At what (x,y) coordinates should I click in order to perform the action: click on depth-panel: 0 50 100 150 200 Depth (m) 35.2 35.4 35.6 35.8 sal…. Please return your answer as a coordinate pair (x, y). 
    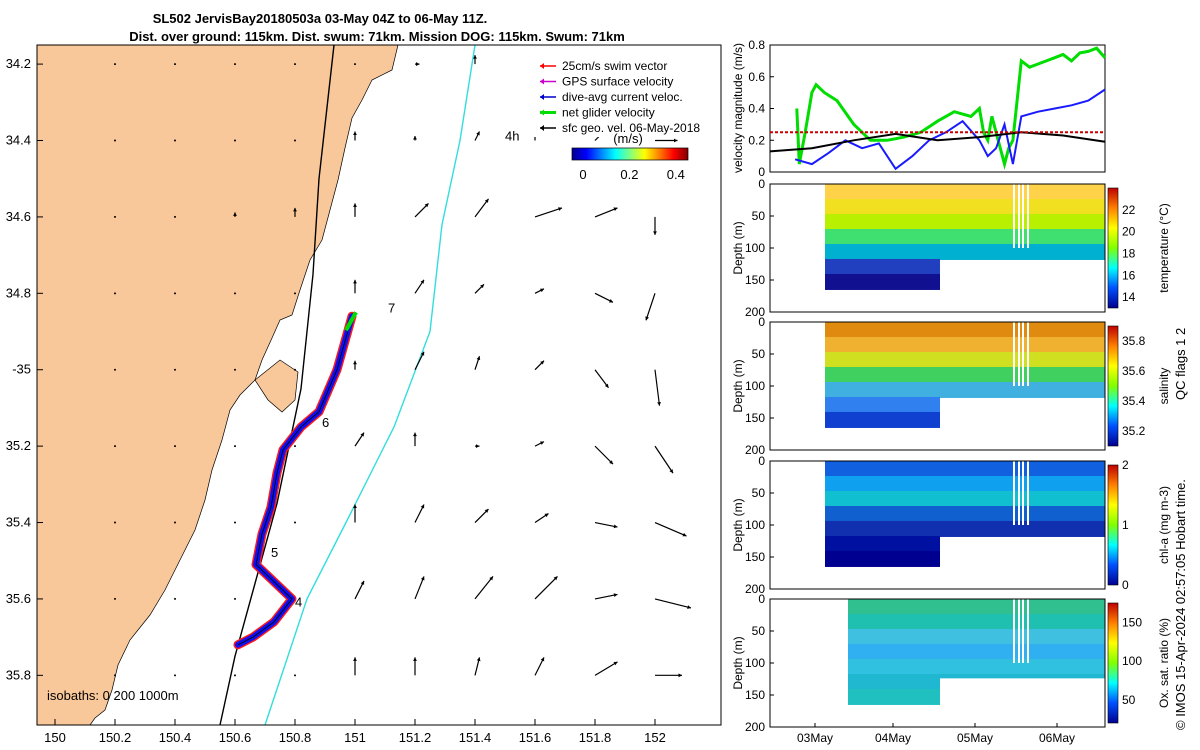
    Looking at the image, I should click on (951, 386).